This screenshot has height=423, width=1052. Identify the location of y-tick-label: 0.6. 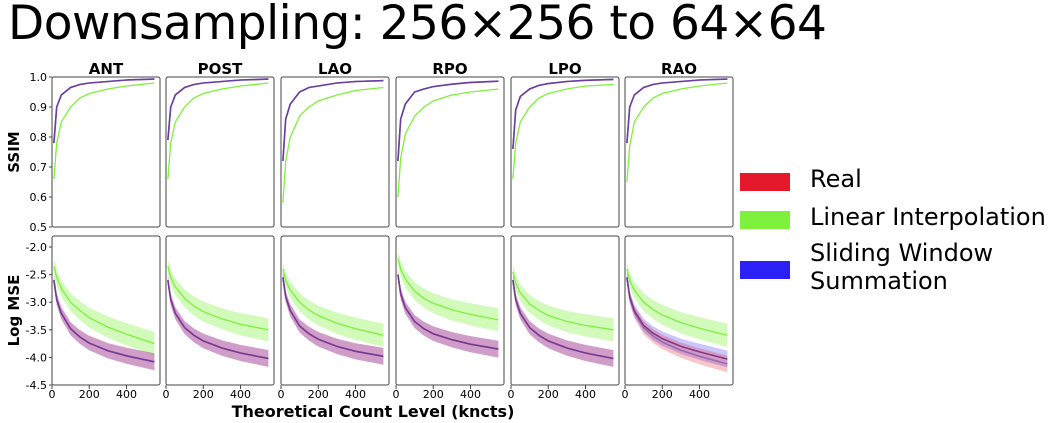
(39, 197).